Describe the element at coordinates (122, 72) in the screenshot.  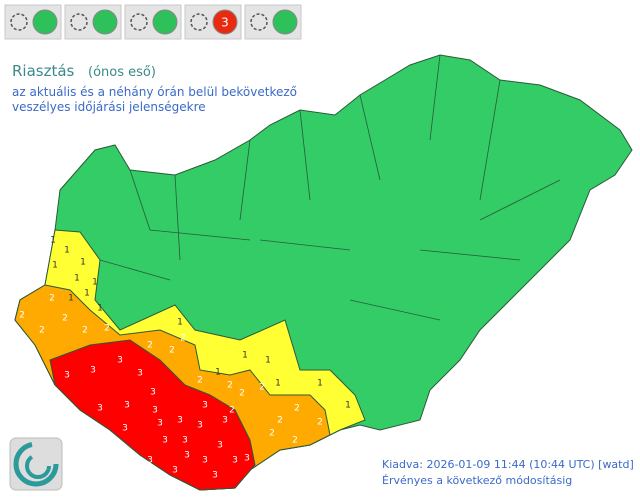
I see `hazard: (ónos eső)` at that location.